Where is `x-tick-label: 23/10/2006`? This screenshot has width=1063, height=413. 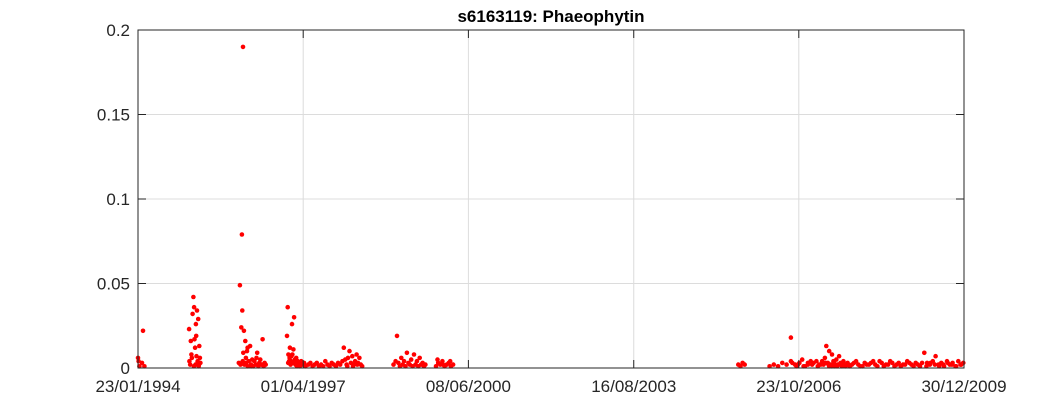 x-tick-label: 23/10/2006 is located at coordinates (798, 386).